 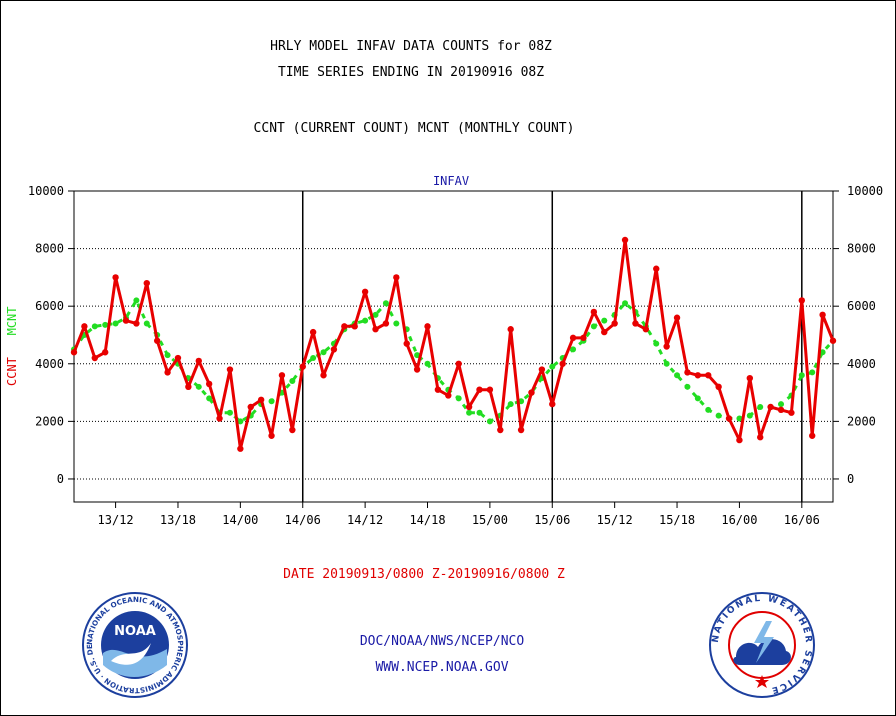 I want to click on y-tick-label-left-3: 6000, so click(x=49, y=306).